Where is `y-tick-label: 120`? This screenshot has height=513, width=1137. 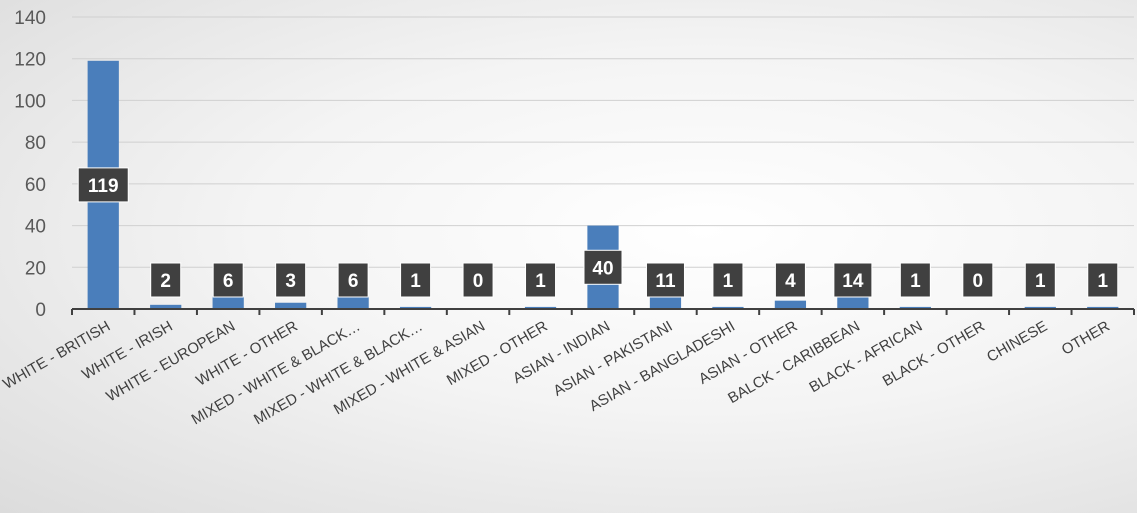
y-tick-label: 120 is located at coordinates (30, 60).